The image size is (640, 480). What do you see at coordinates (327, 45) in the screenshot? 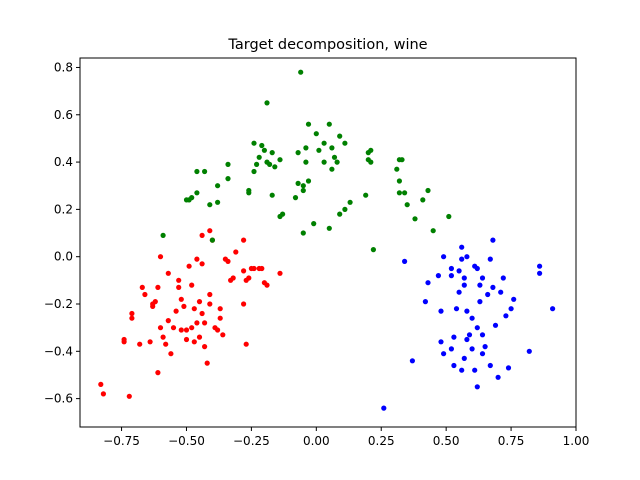
I see `chart-title: Target decomposition, wine` at bounding box center [327, 45].